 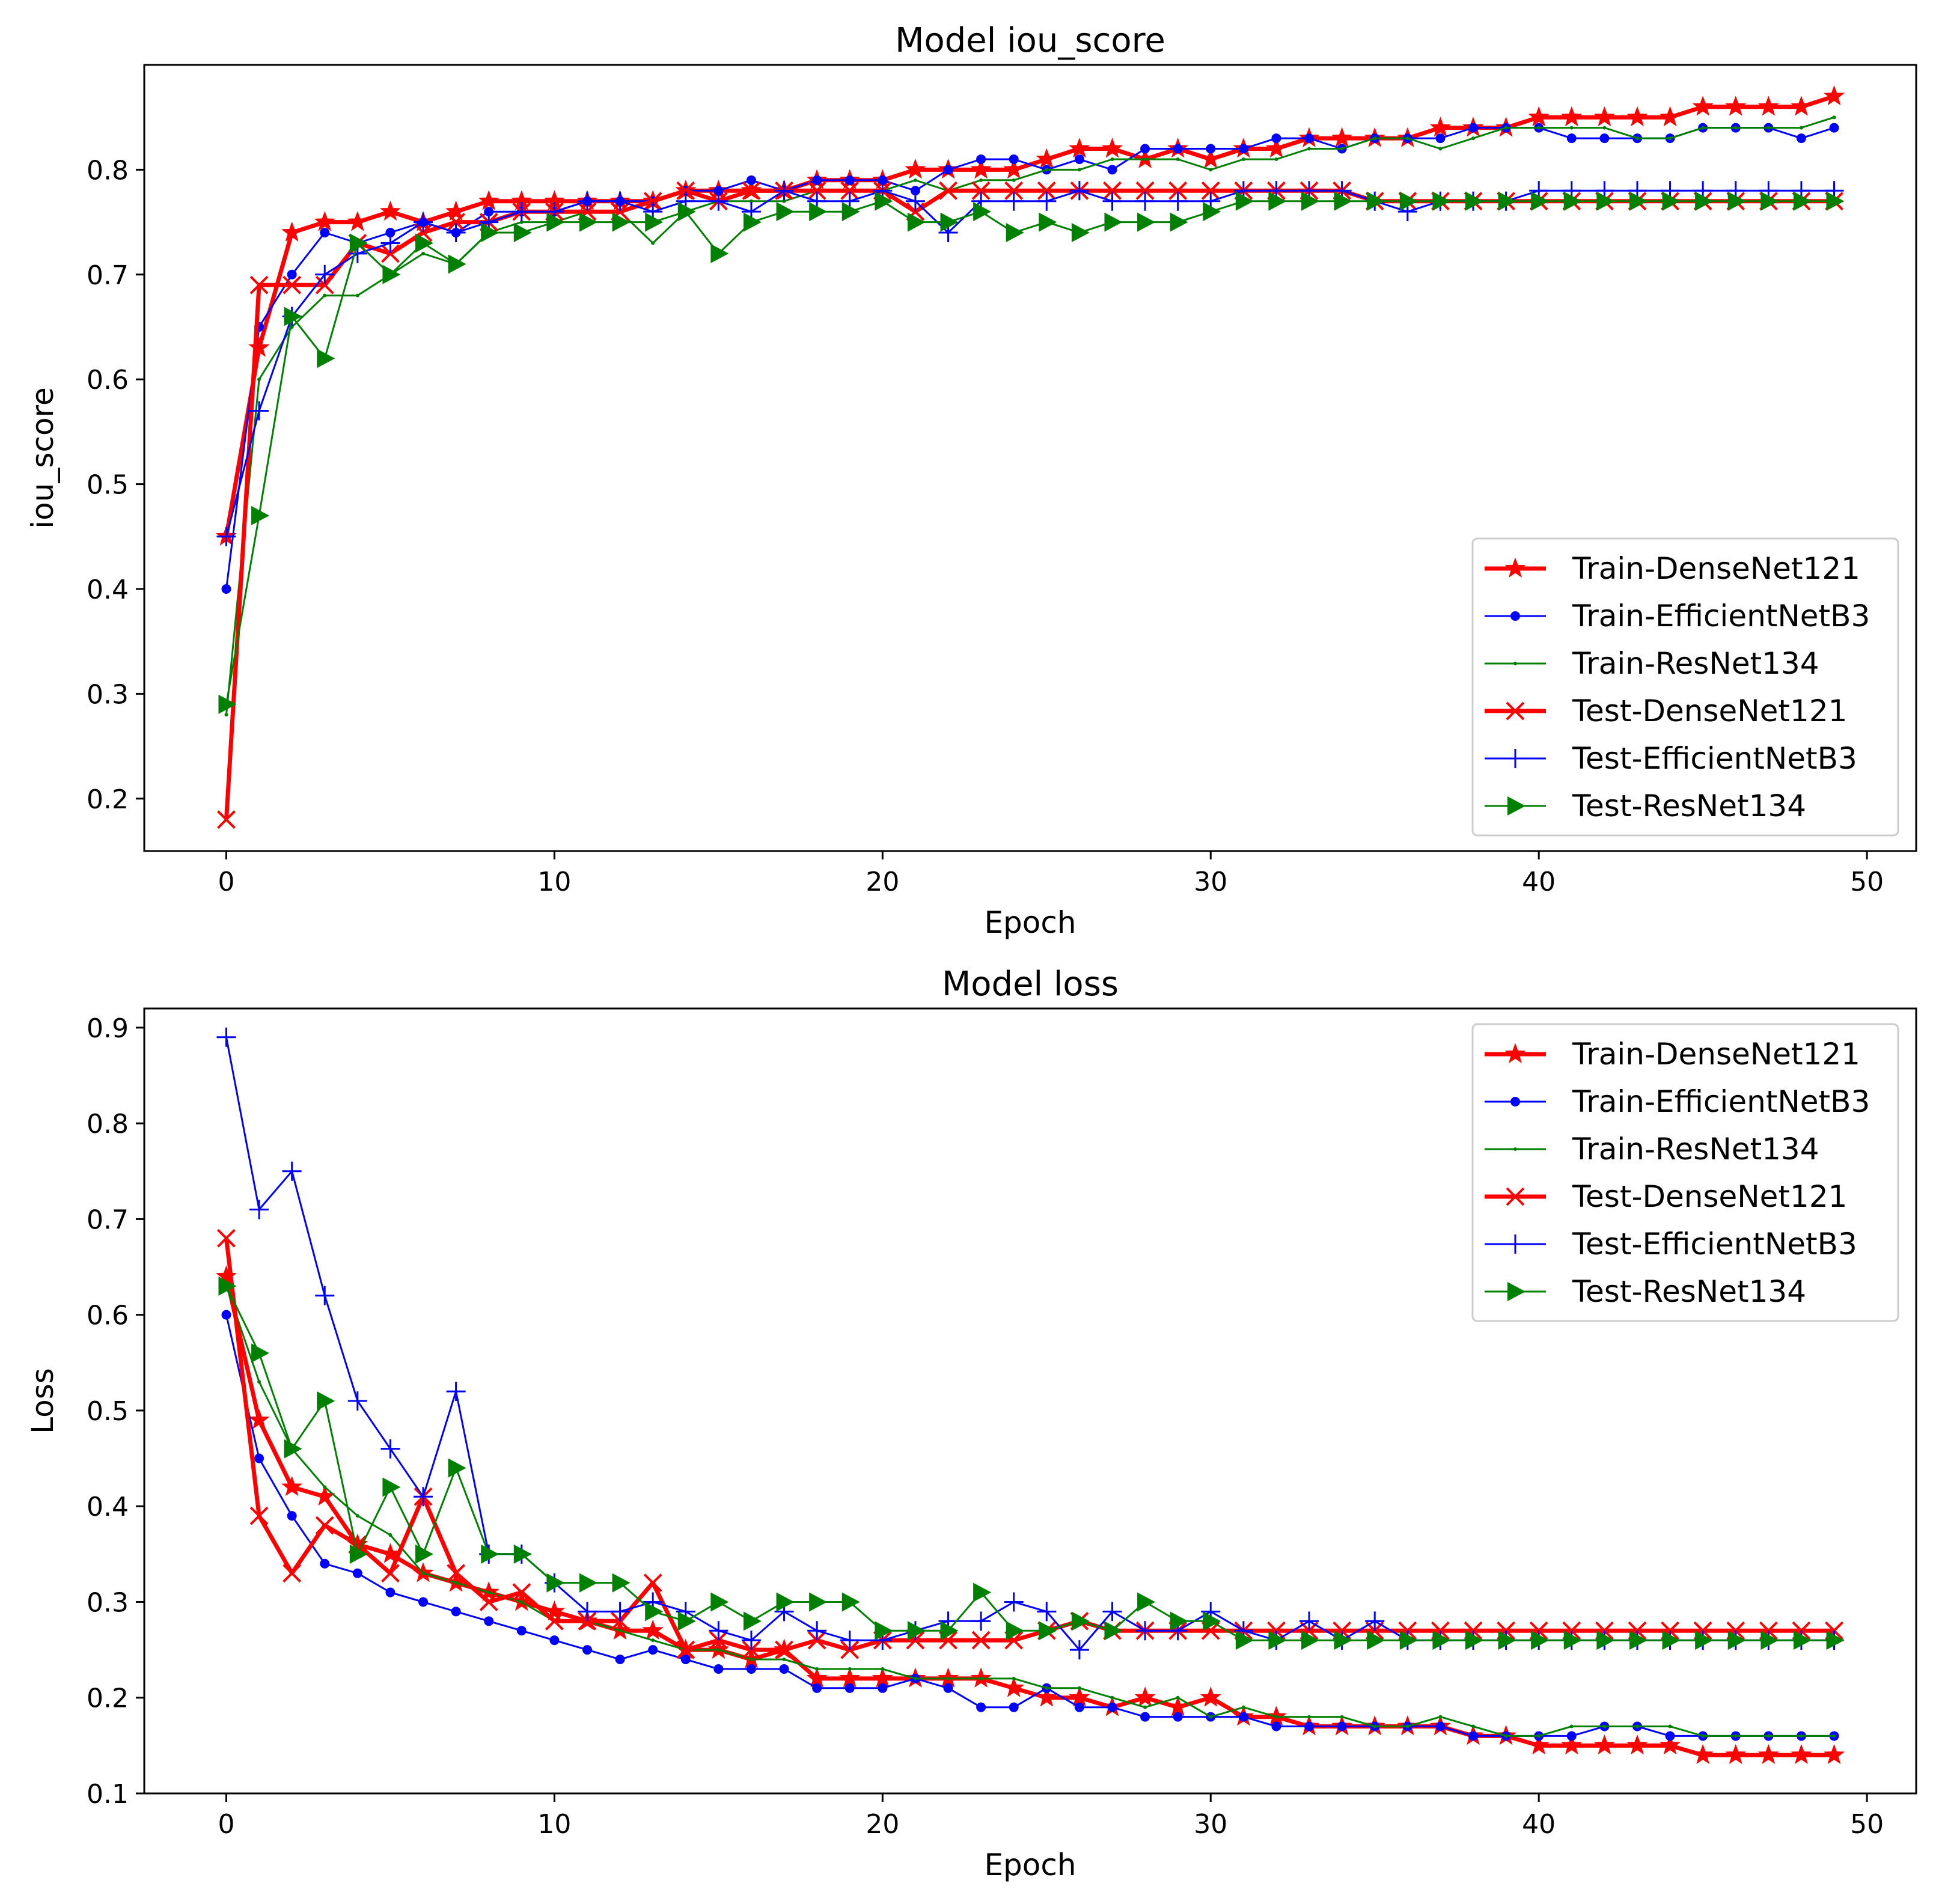 I want to click on y-tick-label: 0.1, so click(x=108, y=1794).